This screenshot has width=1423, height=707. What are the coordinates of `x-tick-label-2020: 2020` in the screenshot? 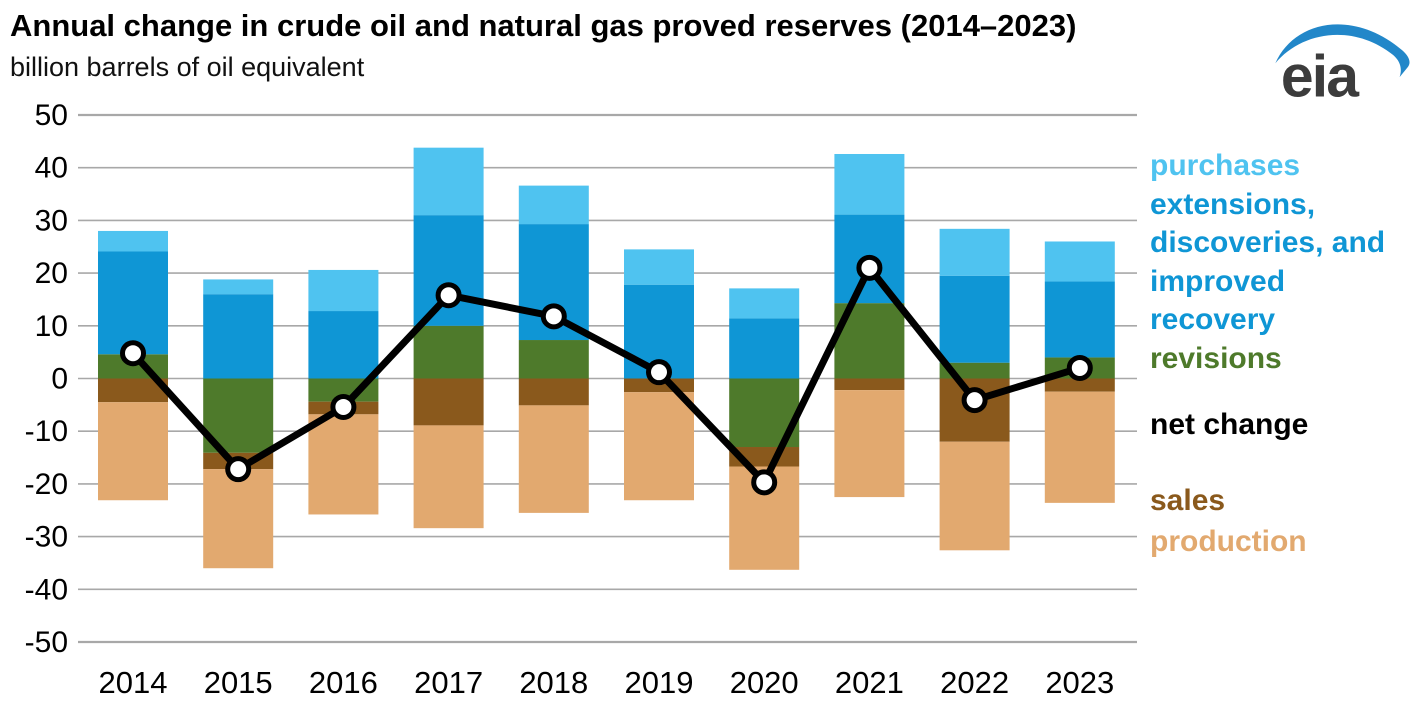 It's located at (764, 682).